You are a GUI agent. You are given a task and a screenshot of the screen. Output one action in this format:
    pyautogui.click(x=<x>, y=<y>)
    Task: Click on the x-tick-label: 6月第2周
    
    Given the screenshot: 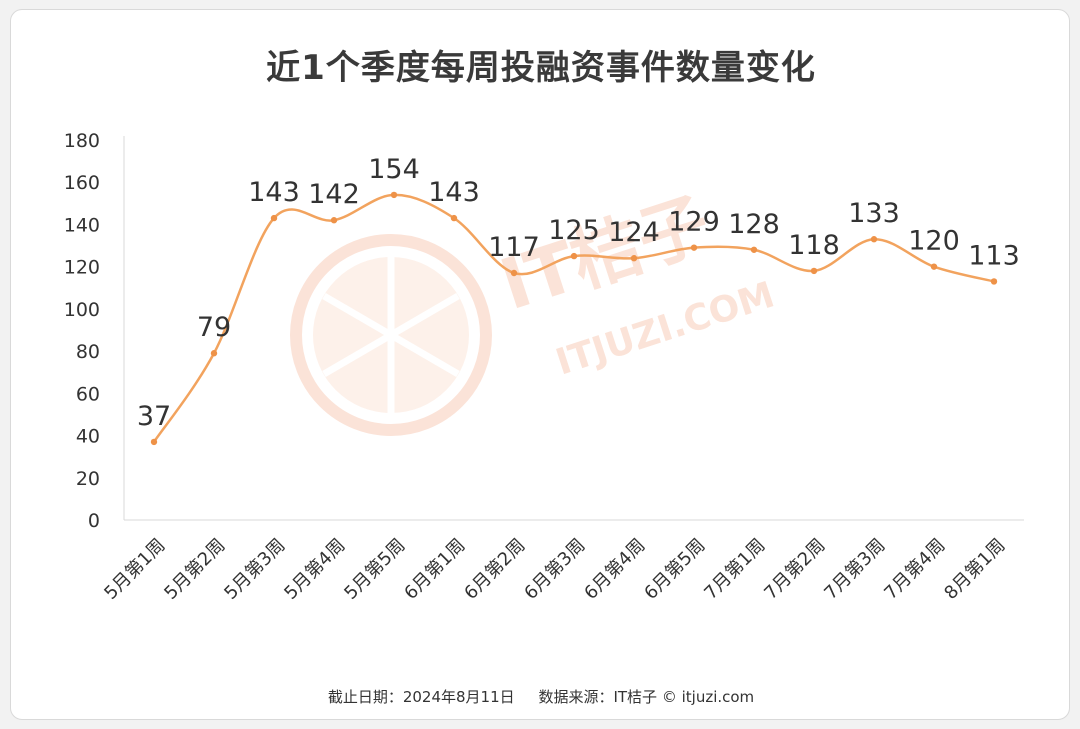 What is the action you would take?
    pyautogui.click(x=494, y=569)
    